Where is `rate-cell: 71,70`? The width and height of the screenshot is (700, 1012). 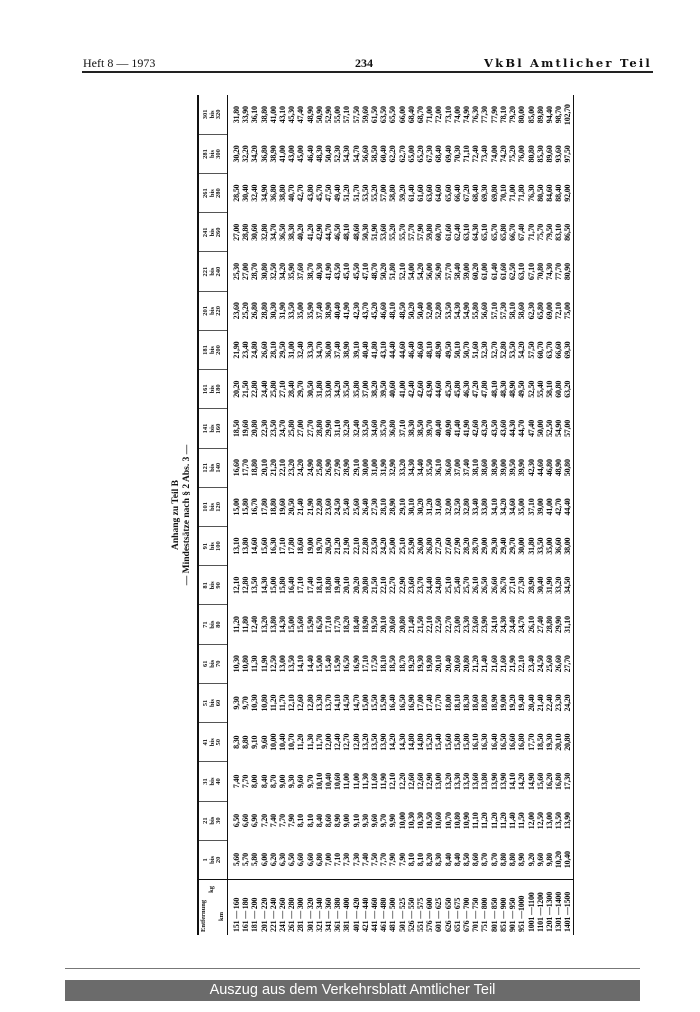 rate-cell: 71,70 is located at coordinates (531, 232).